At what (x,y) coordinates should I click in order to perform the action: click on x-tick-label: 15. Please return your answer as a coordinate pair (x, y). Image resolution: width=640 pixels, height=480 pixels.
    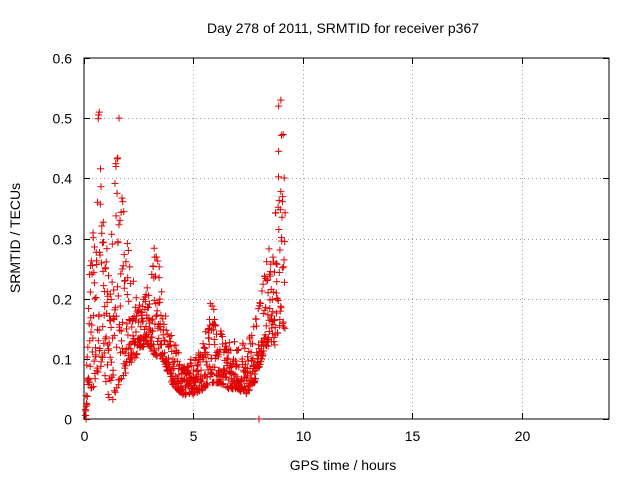
    Looking at the image, I should click on (413, 436).